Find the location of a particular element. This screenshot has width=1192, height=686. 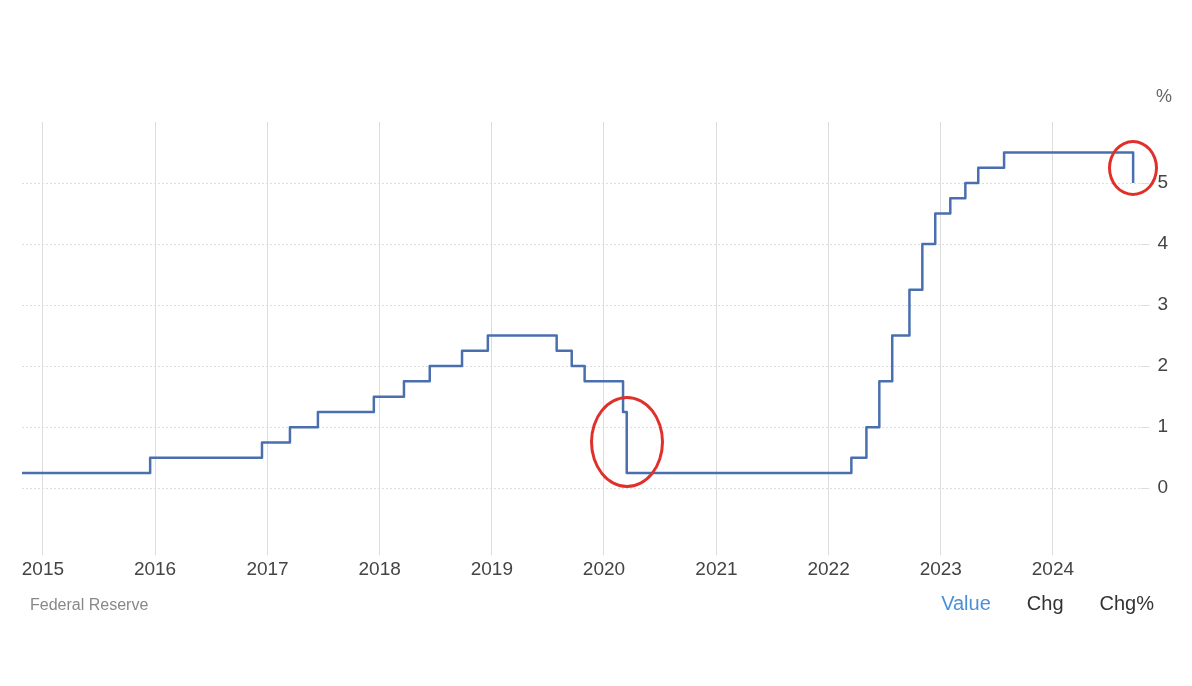

text: Federal Reserve is located at coordinates (89, 605).